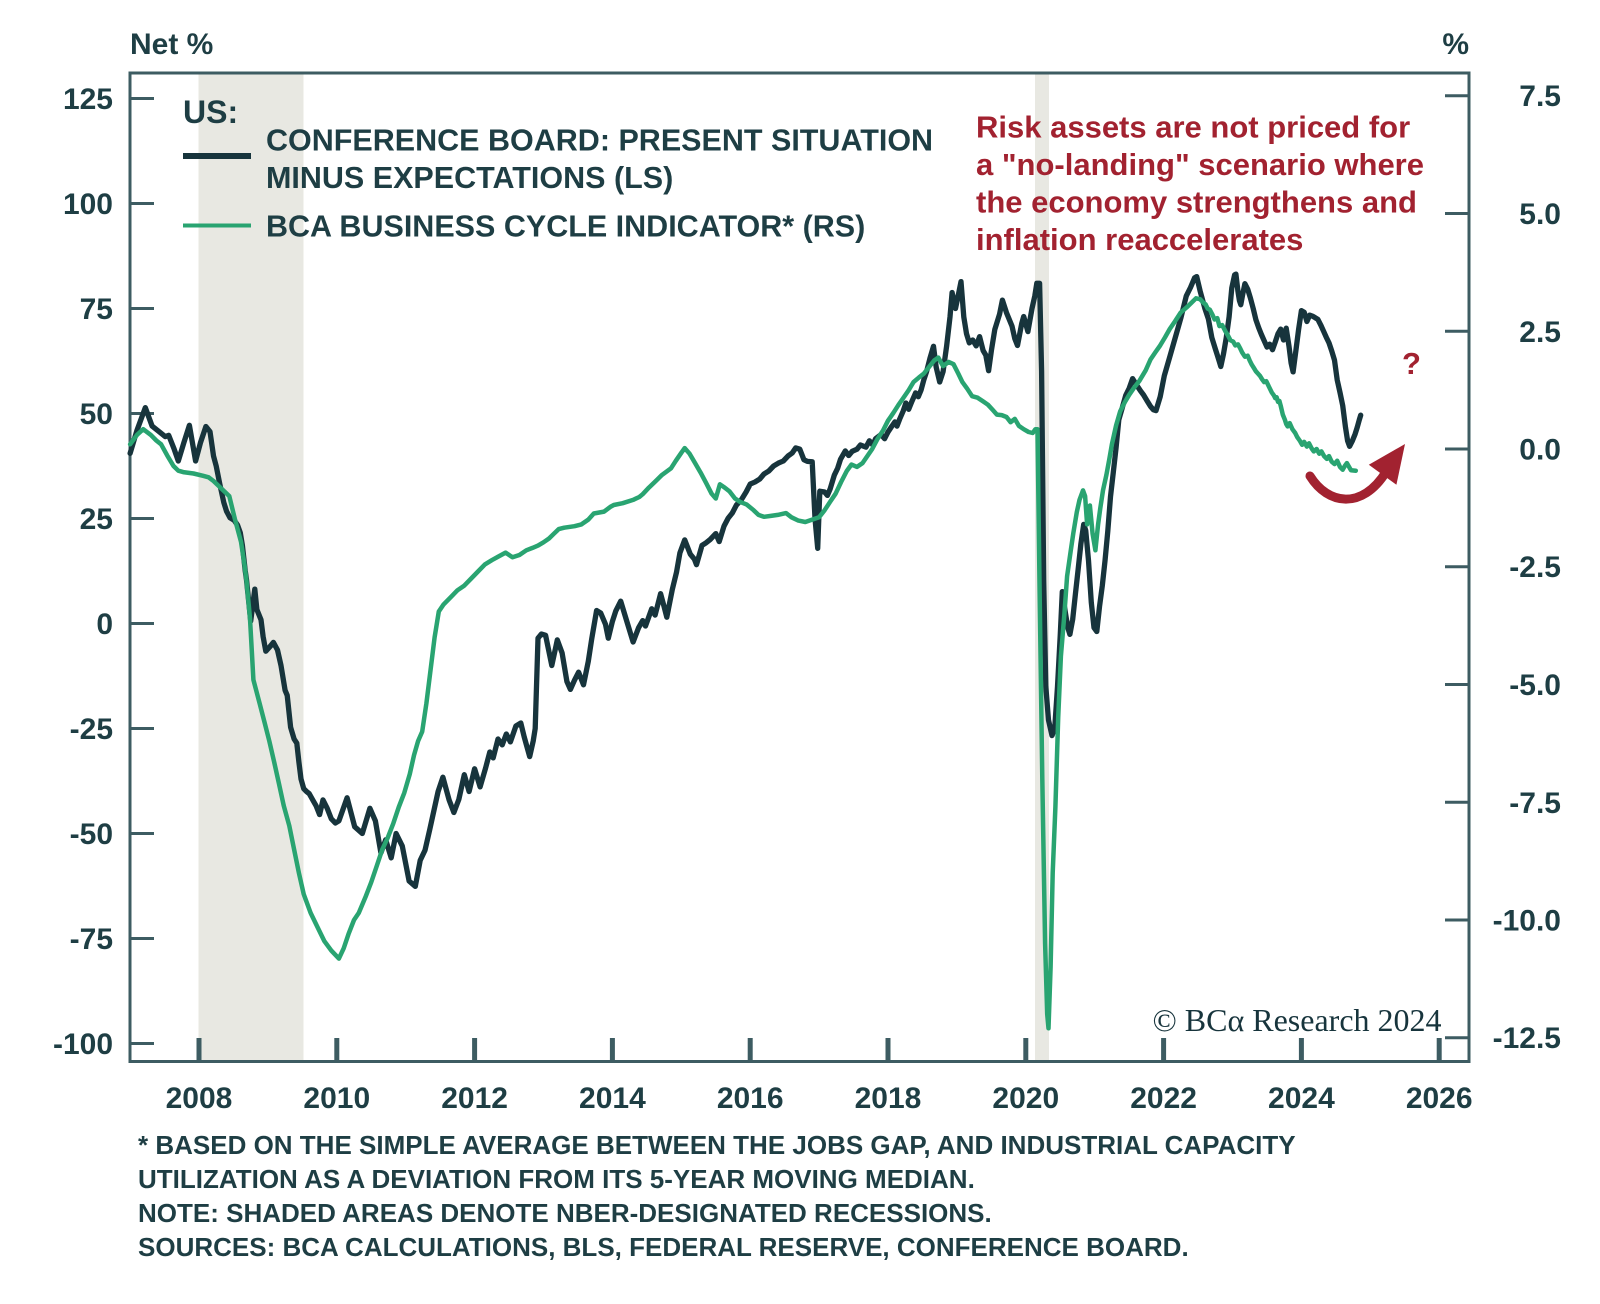 Image resolution: width=1600 pixels, height=1304 pixels. What do you see at coordinates (96, 519) in the screenshot?
I see `svg-text: 25` at bounding box center [96, 519].